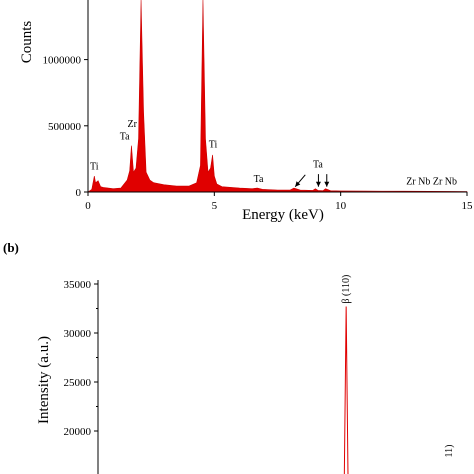 The image size is (474, 474). I want to click on xrd-y-ticks: 20000 25000 30000 35000, so click(81, 358).